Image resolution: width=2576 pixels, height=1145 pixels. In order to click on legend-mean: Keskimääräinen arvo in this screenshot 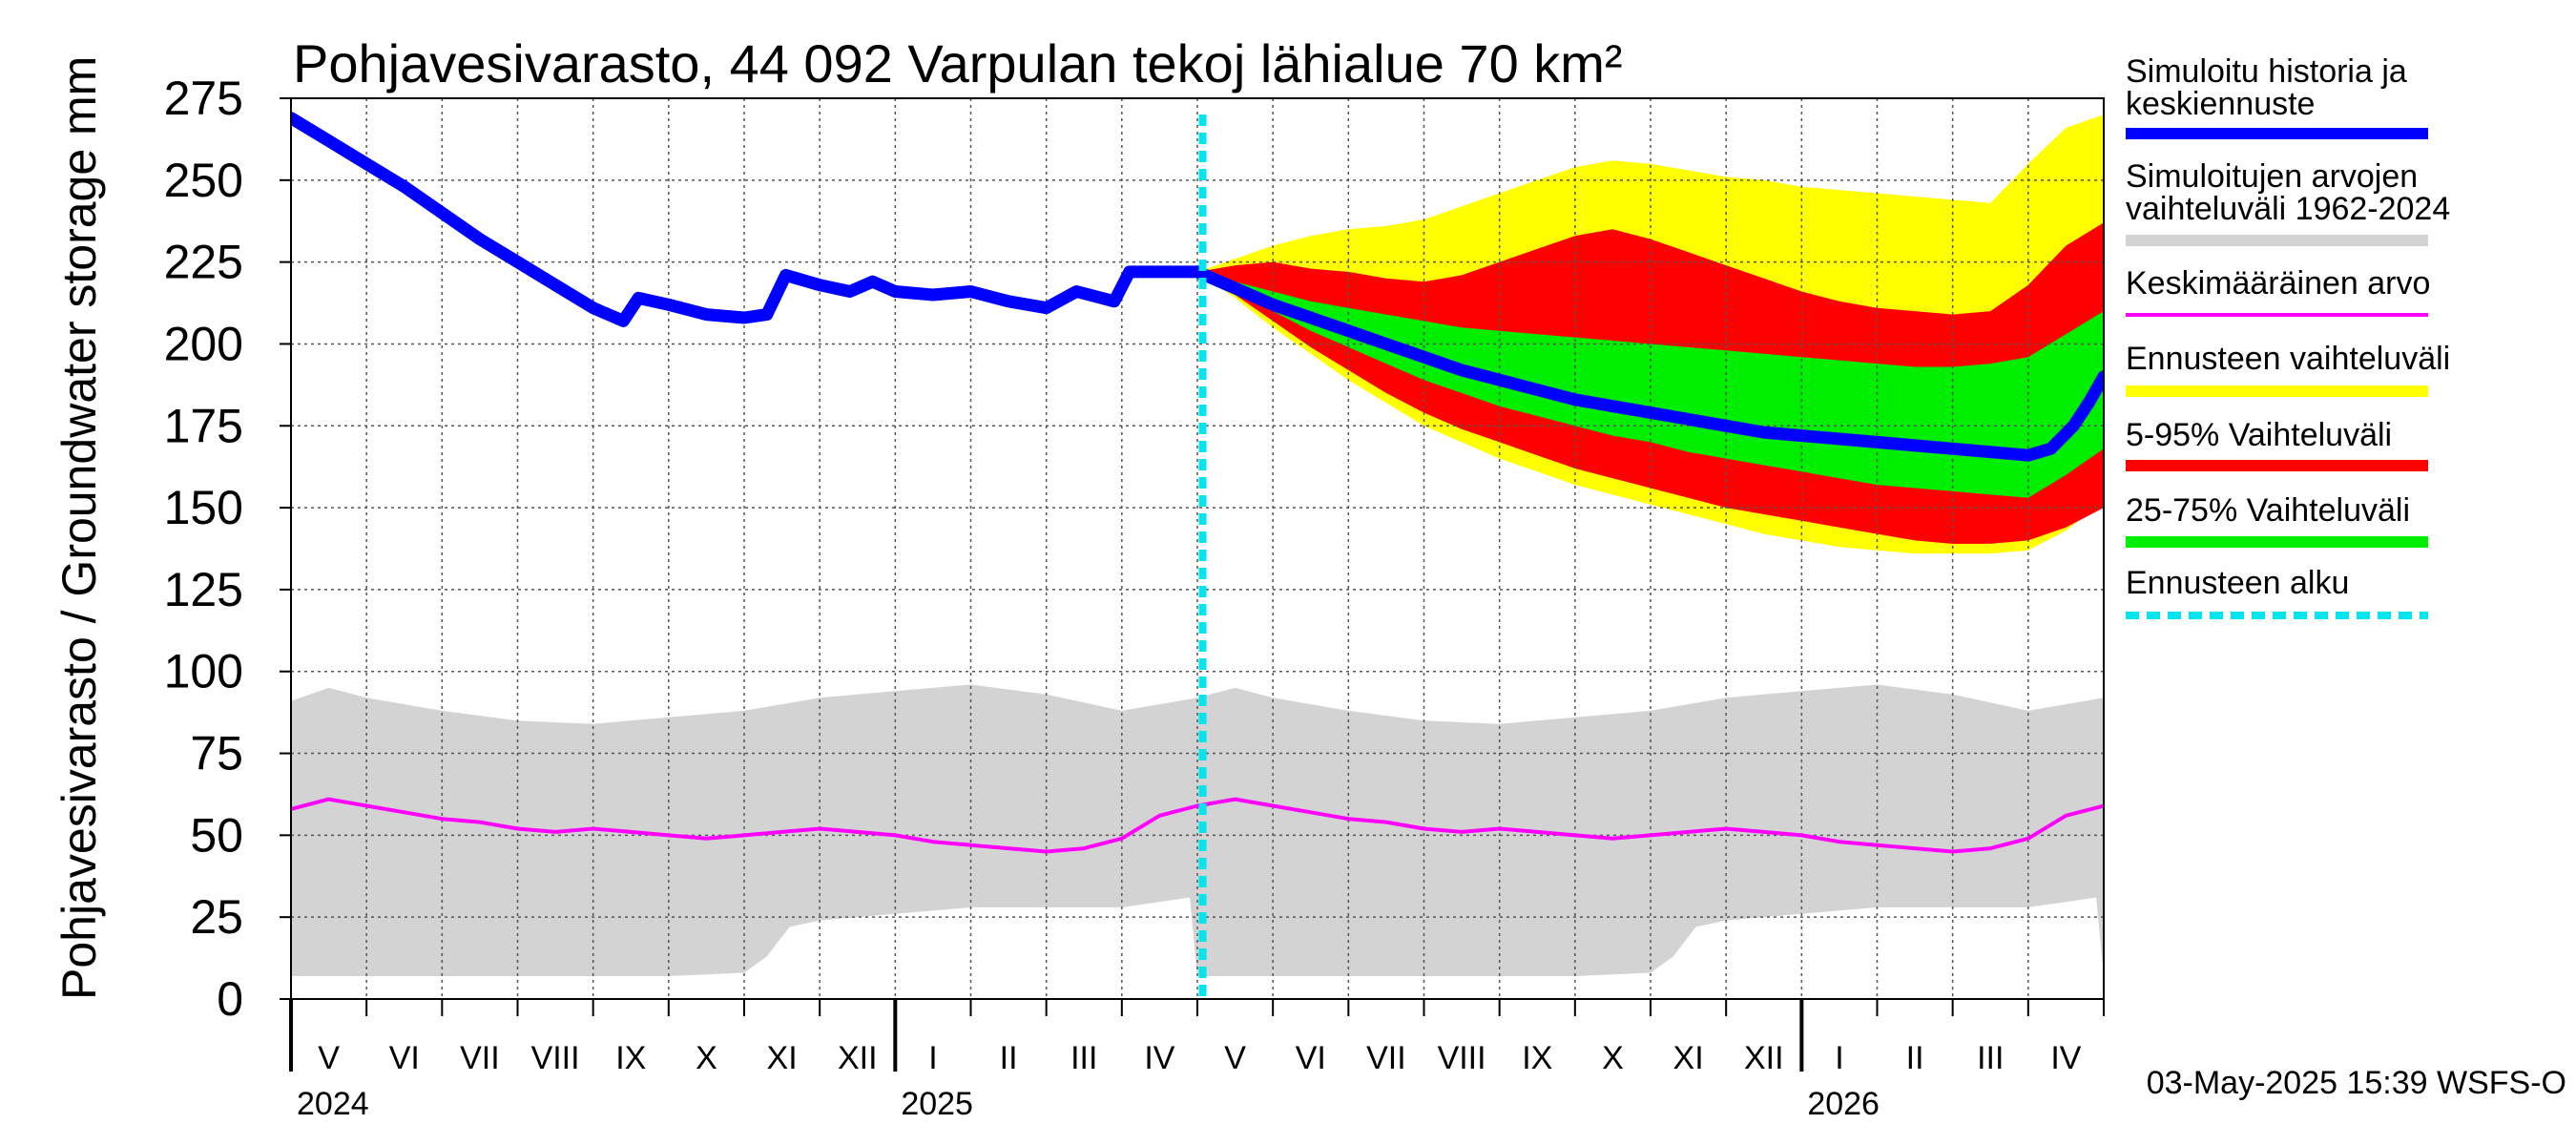, I will do `click(2278, 291)`.